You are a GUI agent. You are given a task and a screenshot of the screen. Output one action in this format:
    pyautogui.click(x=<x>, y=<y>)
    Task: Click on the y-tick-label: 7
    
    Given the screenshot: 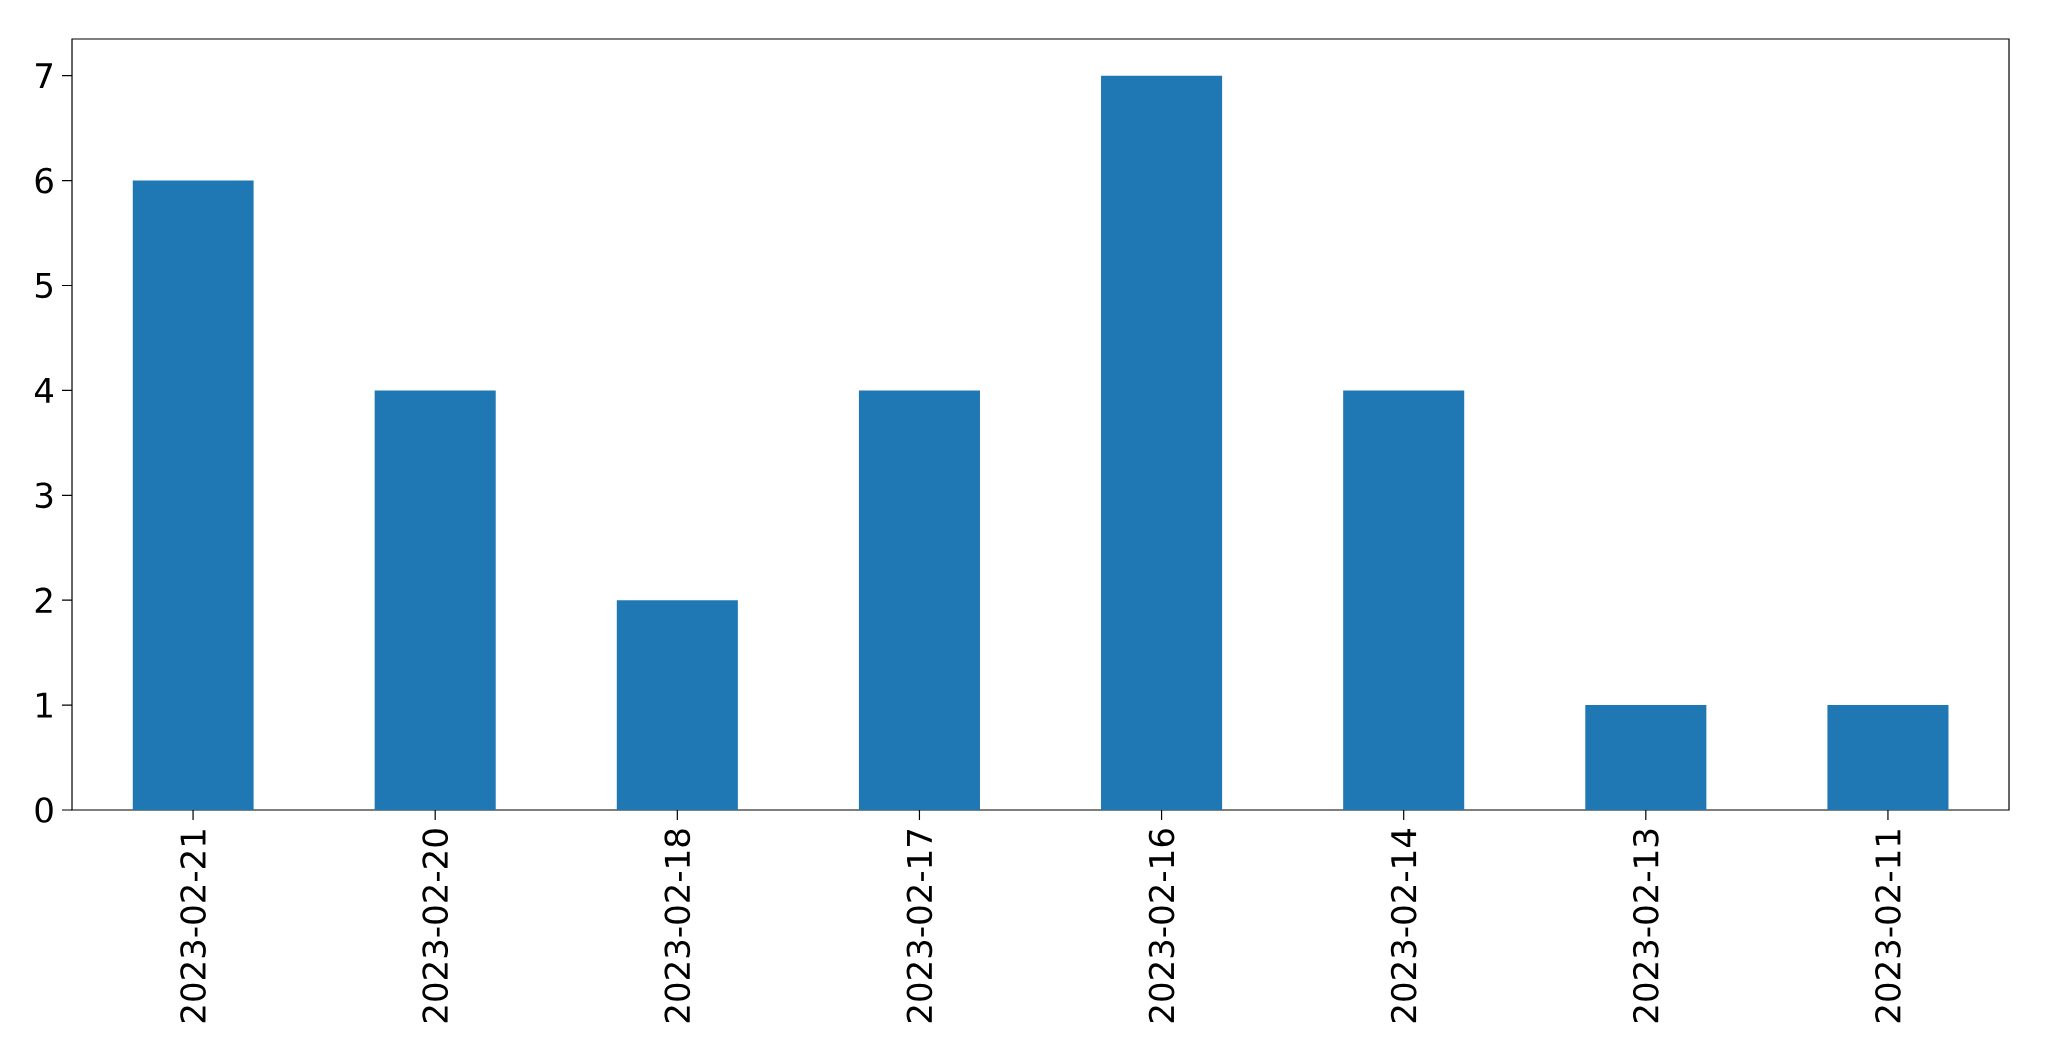 What is the action you would take?
    pyautogui.click(x=44, y=76)
    